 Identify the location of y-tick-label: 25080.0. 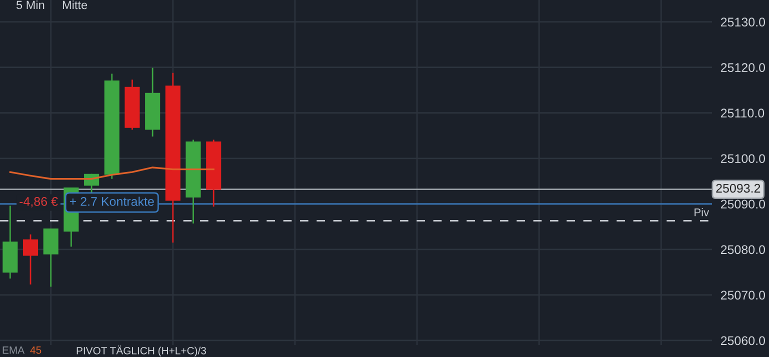
(743, 249).